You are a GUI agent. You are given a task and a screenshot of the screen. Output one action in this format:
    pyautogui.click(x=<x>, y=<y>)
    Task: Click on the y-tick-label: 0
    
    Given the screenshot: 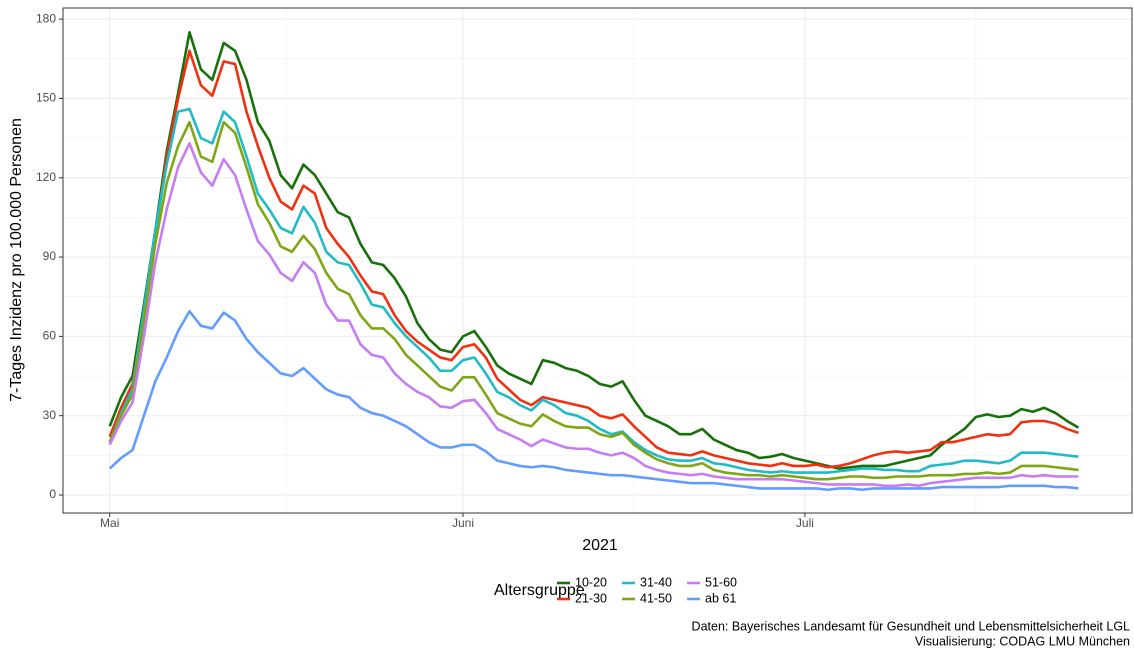 What is the action you would take?
    pyautogui.click(x=52, y=494)
    